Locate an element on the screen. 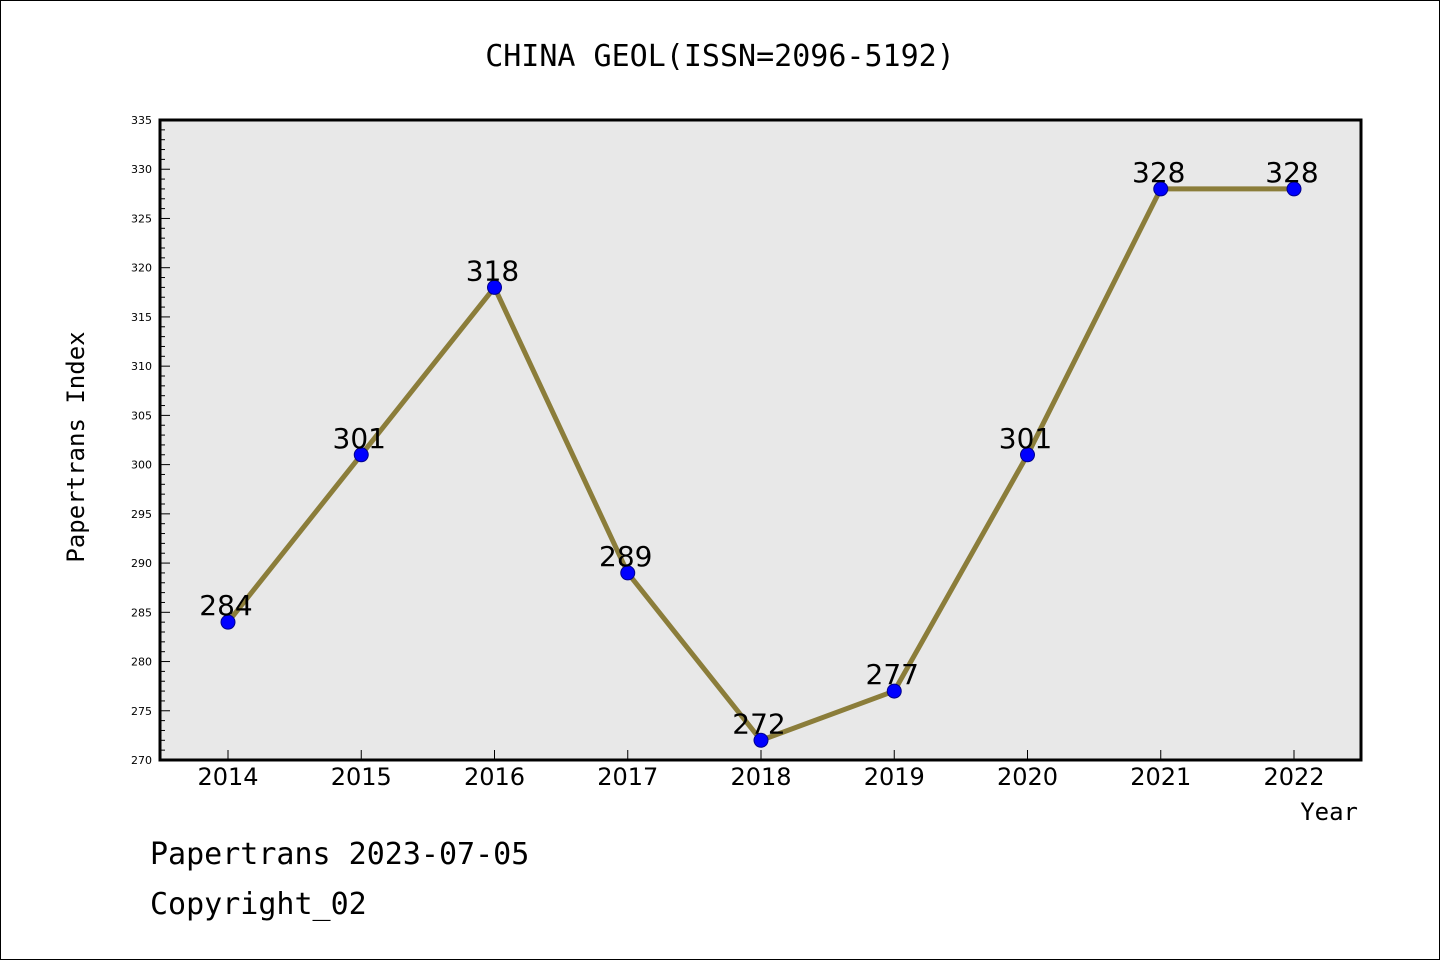  x-tick-label: 2015 is located at coordinates (361, 777).